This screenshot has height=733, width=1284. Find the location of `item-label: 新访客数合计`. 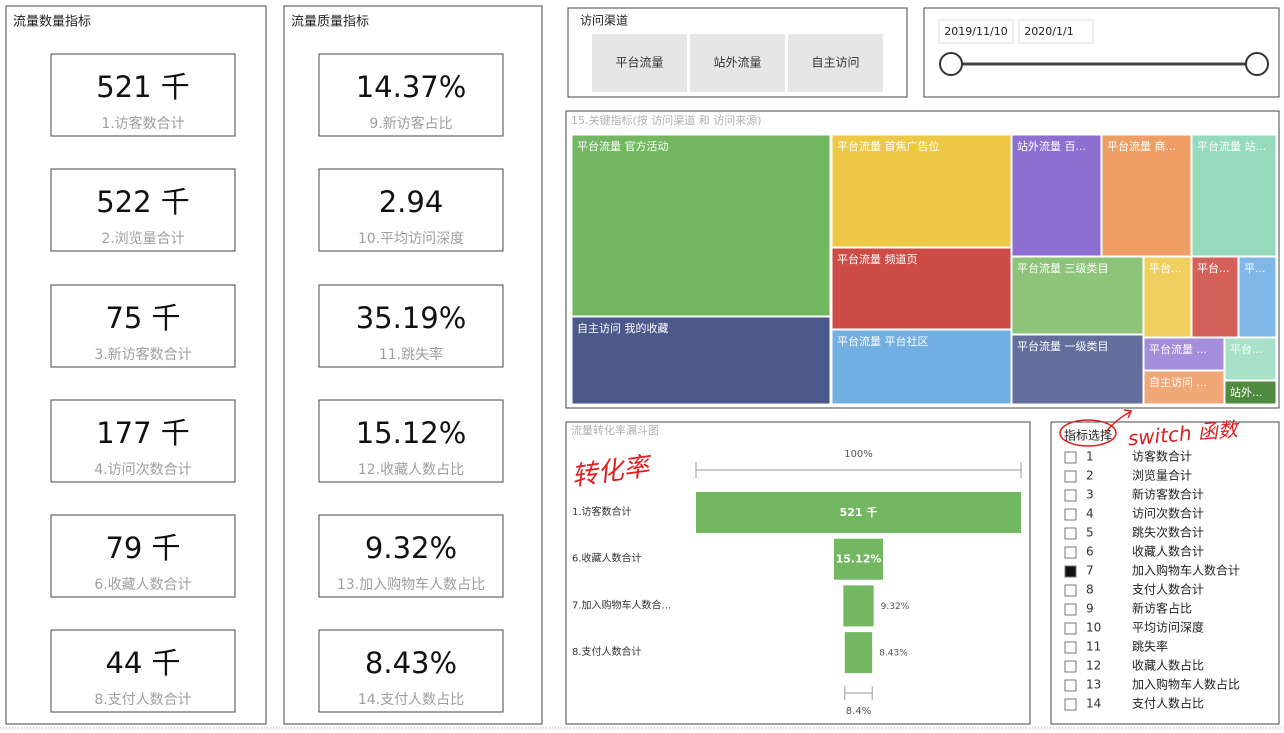

item-label: 新访客数合计 is located at coordinates (1168, 494).